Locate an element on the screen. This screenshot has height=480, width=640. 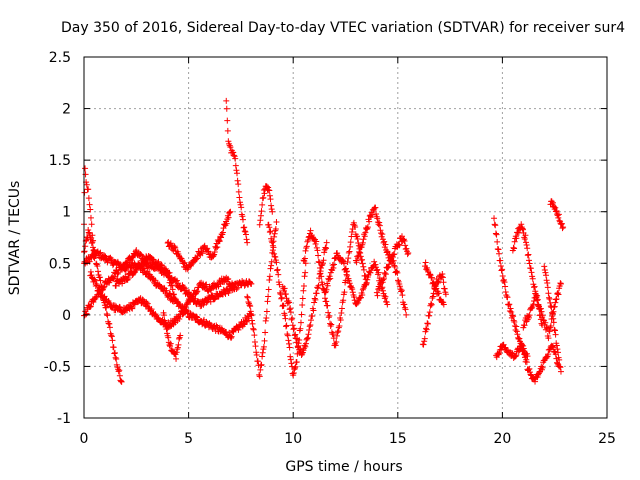
y-tick-label: -0.5 is located at coordinates (57, 367).